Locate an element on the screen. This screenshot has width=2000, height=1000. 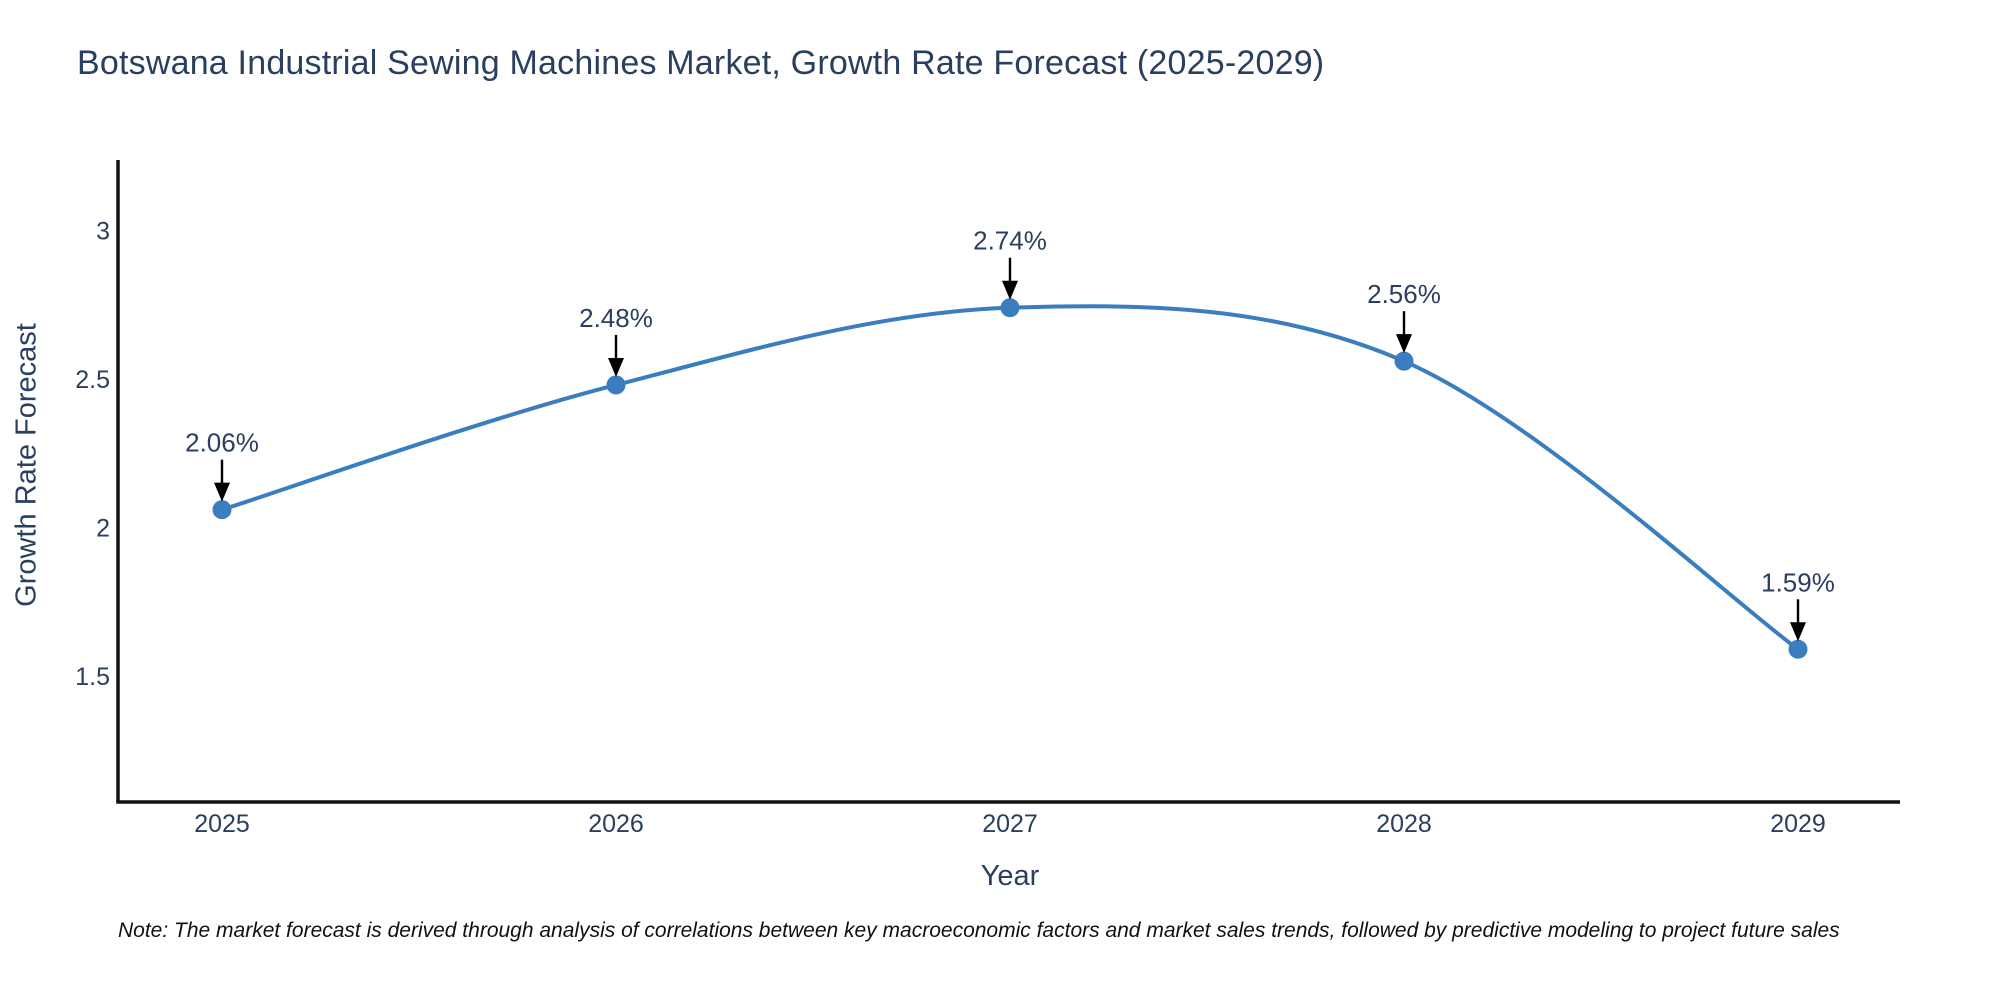
x-tick-label: 2029 is located at coordinates (1798, 824).